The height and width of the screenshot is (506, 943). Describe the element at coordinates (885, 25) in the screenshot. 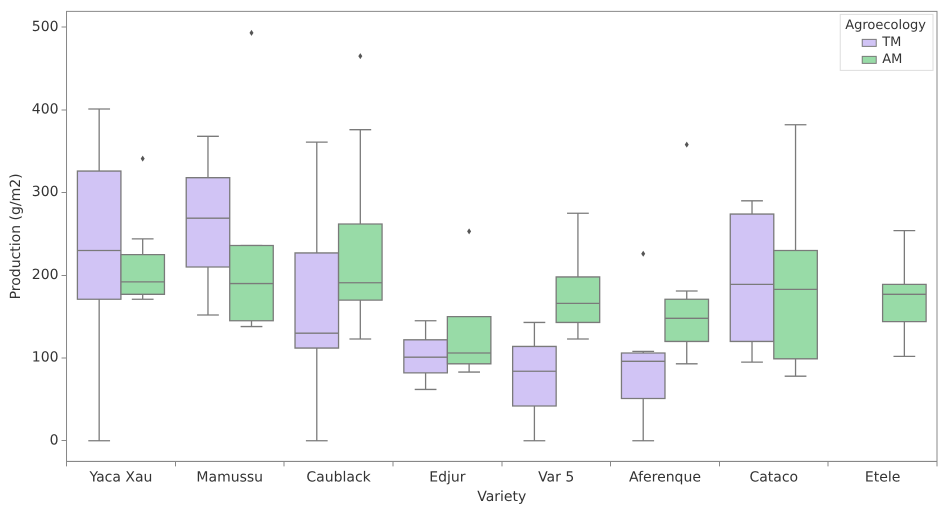

I see `legend-title: Agroecology` at that location.